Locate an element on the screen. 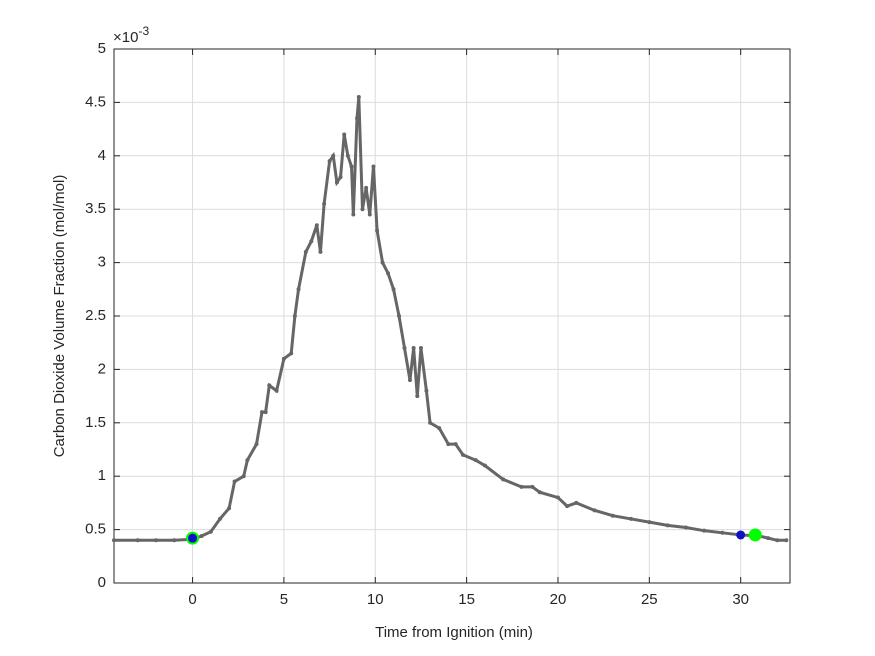 This screenshot has width=875, height=656. y-tick-label: 2 is located at coordinates (102, 368).